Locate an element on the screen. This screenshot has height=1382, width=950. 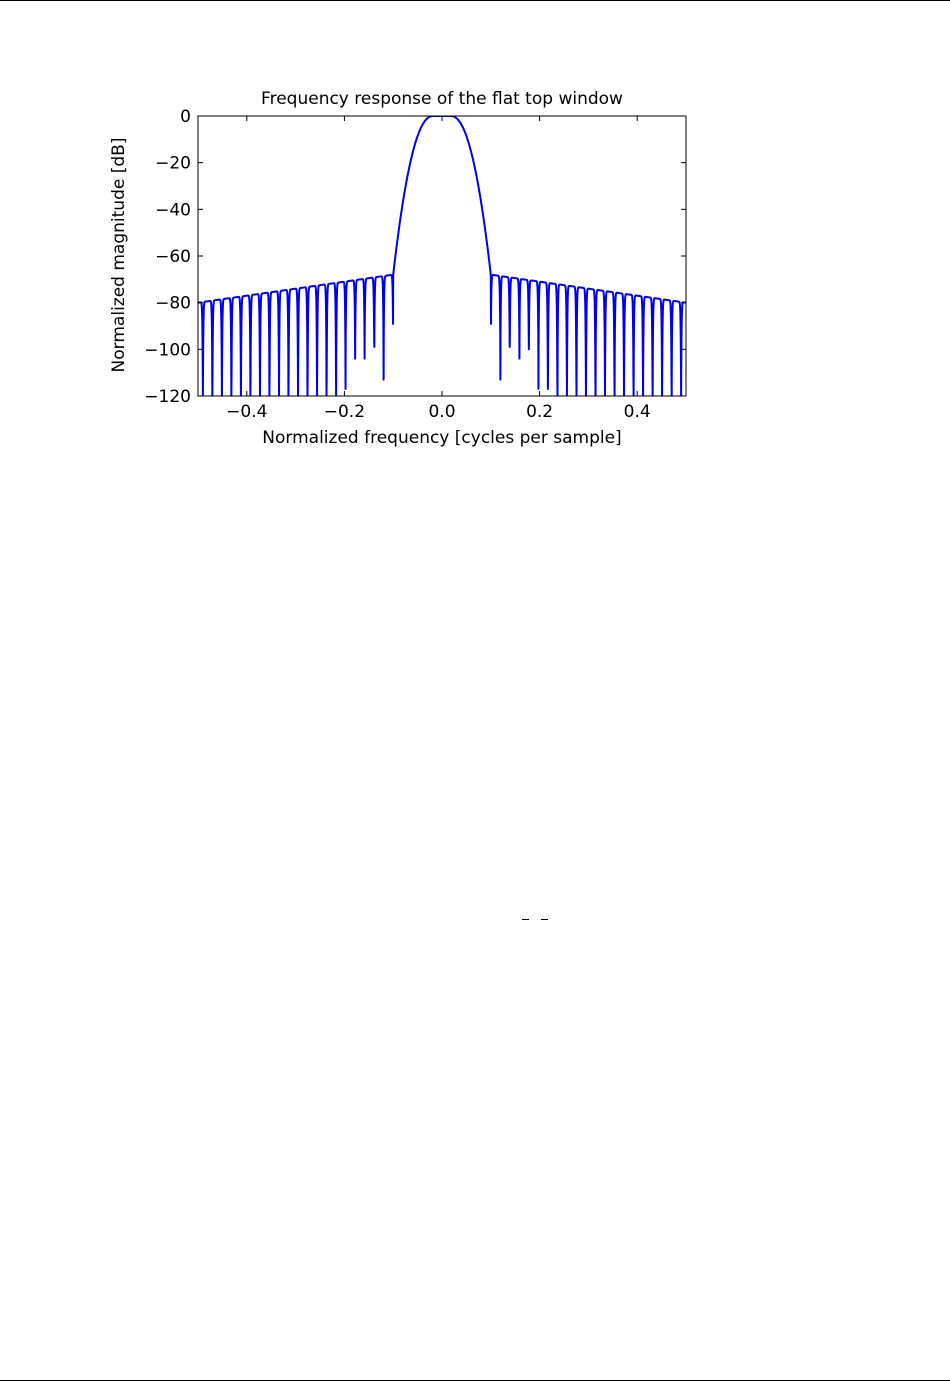
y-tick-label: −40 is located at coordinates (173, 210).